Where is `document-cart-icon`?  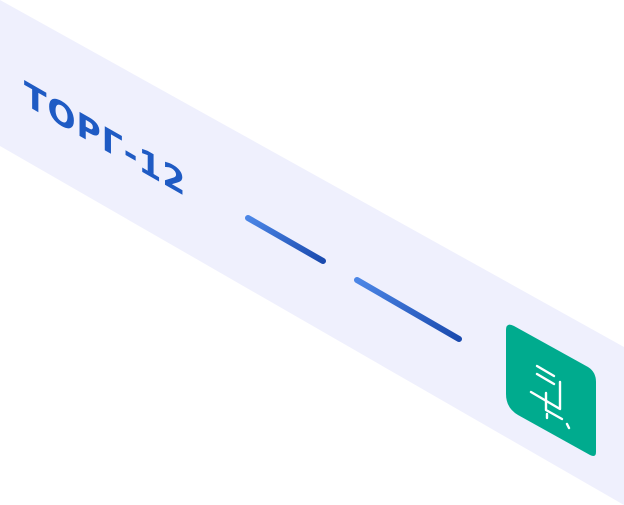 document-cart-icon is located at coordinates (551, 390).